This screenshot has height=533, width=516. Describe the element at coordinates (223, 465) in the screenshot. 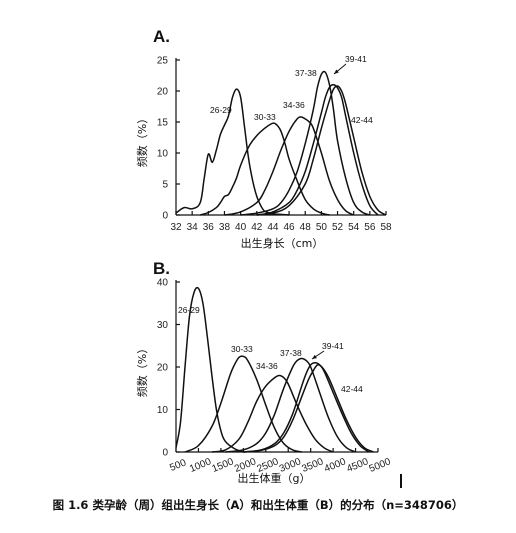

I see `x-tick-label: 1500` at that location.